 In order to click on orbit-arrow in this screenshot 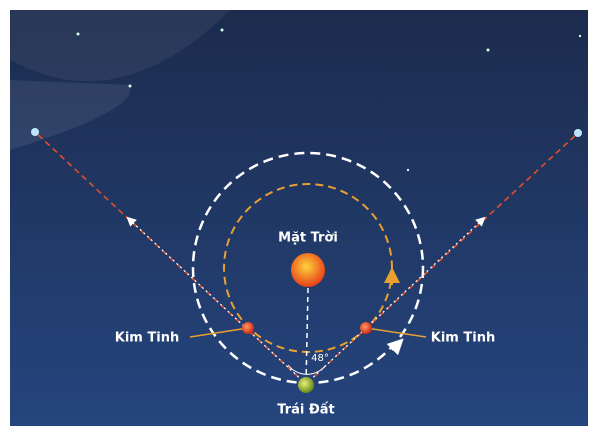, I will do `click(395, 347)`.